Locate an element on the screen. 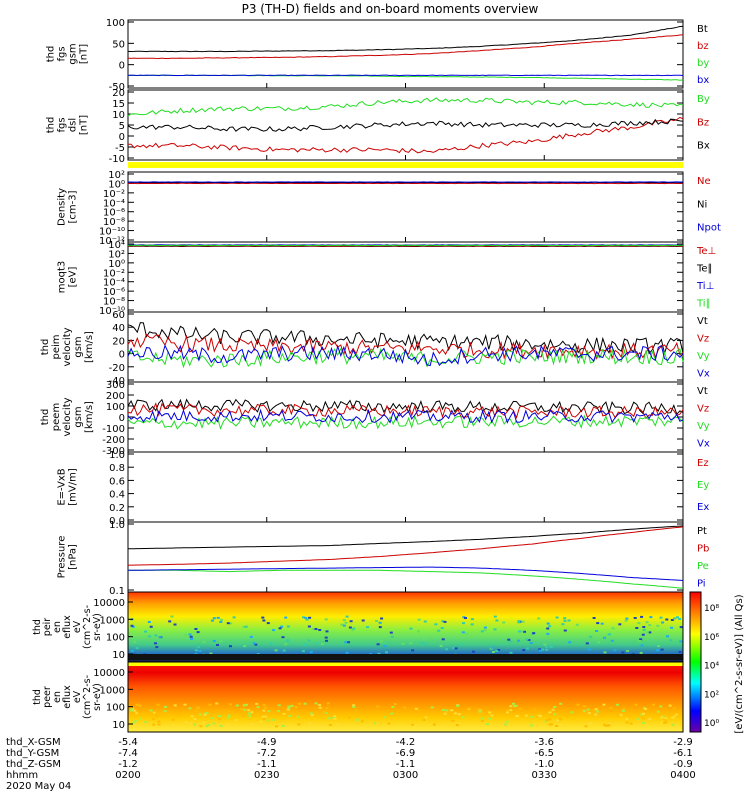 This screenshot has height=800, width=750. y-label-line: peem is located at coordinates (56, 417).